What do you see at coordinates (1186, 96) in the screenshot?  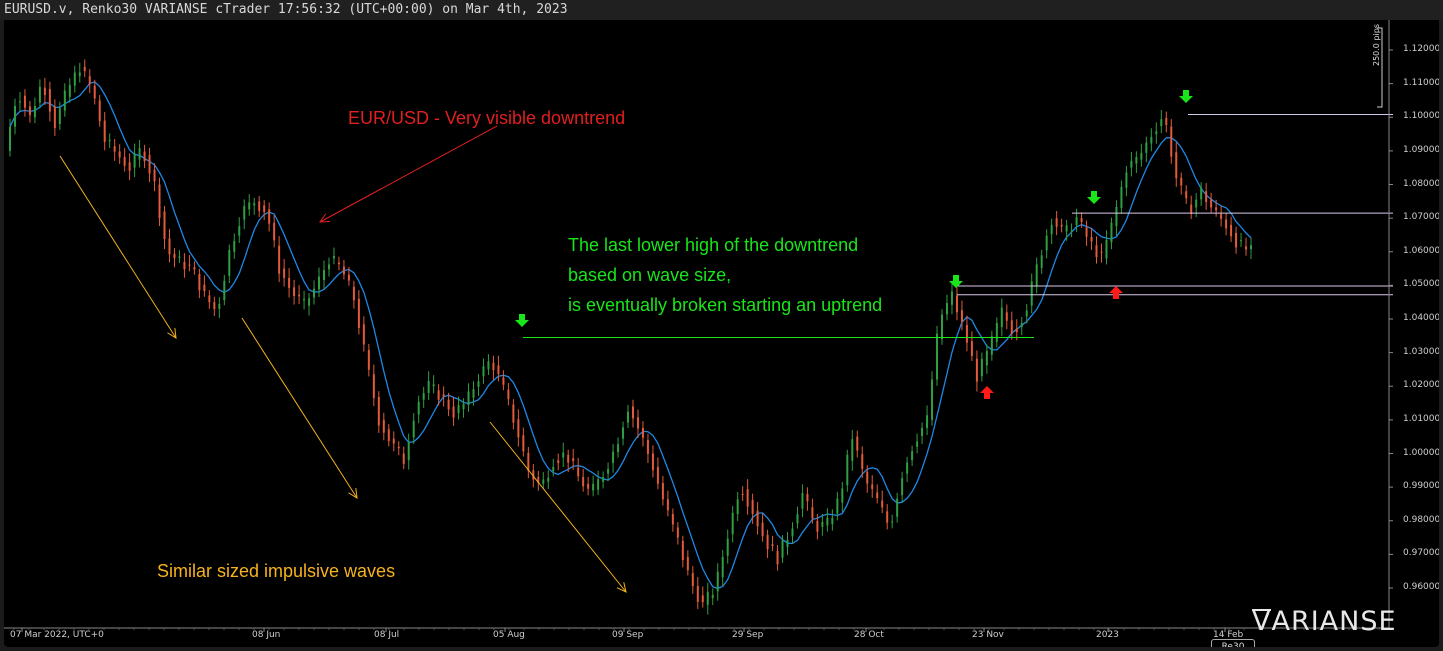 I see `signal-down-arrow` at bounding box center [1186, 96].